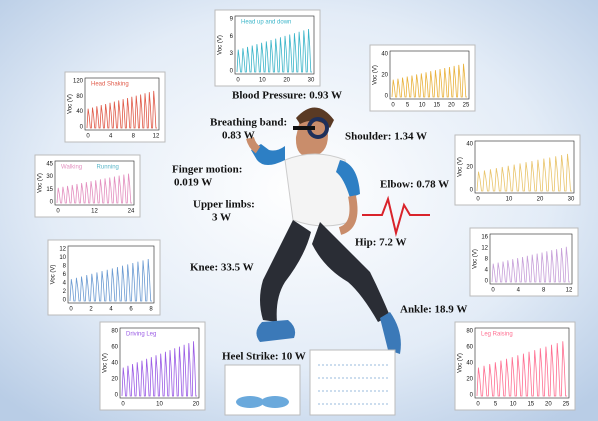 Image resolution: width=598 pixels, height=421 pixels. Describe the element at coordinates (232, 20) in the screenshot. I see `y-tick-label: 9` at that location.